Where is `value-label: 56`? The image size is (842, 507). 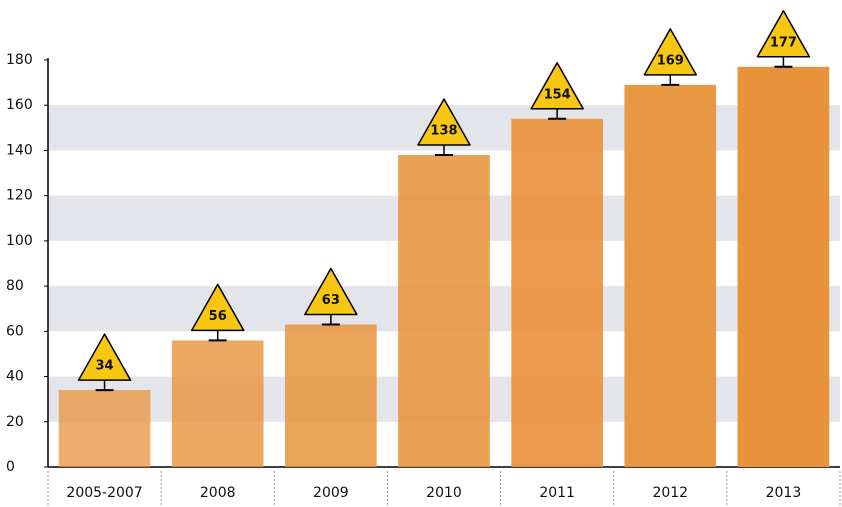 value-label: 56 is located at coordinates (218, 316).